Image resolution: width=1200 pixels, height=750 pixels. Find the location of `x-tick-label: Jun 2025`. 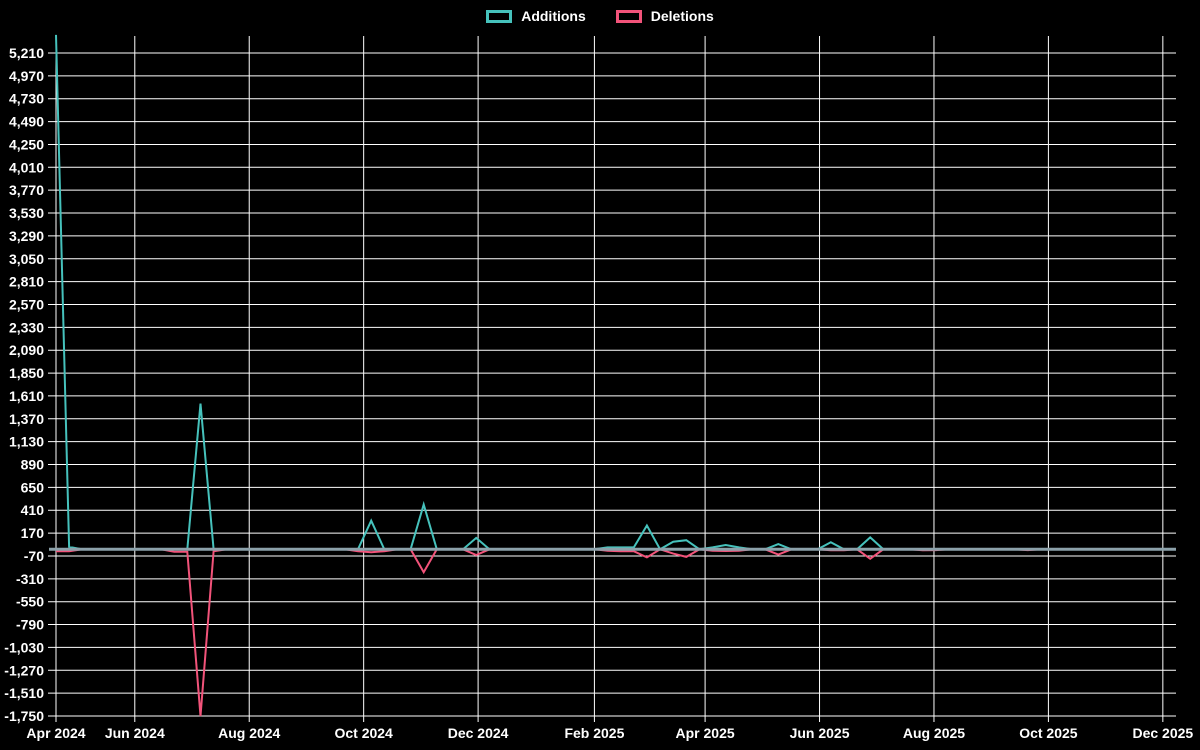

x-tick-label: Jun 2025 is located at coordinates (820, 733).